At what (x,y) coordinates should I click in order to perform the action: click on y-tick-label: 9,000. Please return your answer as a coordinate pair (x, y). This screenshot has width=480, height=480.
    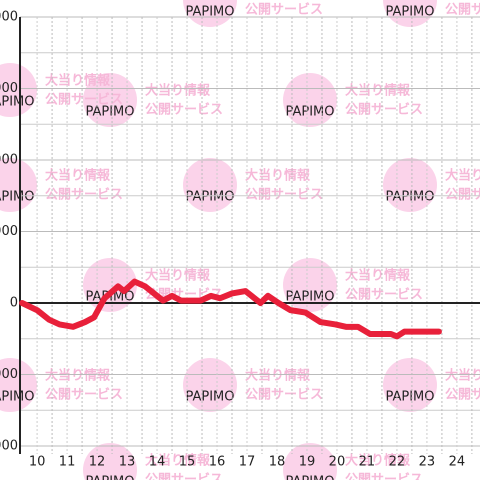
    Looking at the image, I should click on (9, 88).